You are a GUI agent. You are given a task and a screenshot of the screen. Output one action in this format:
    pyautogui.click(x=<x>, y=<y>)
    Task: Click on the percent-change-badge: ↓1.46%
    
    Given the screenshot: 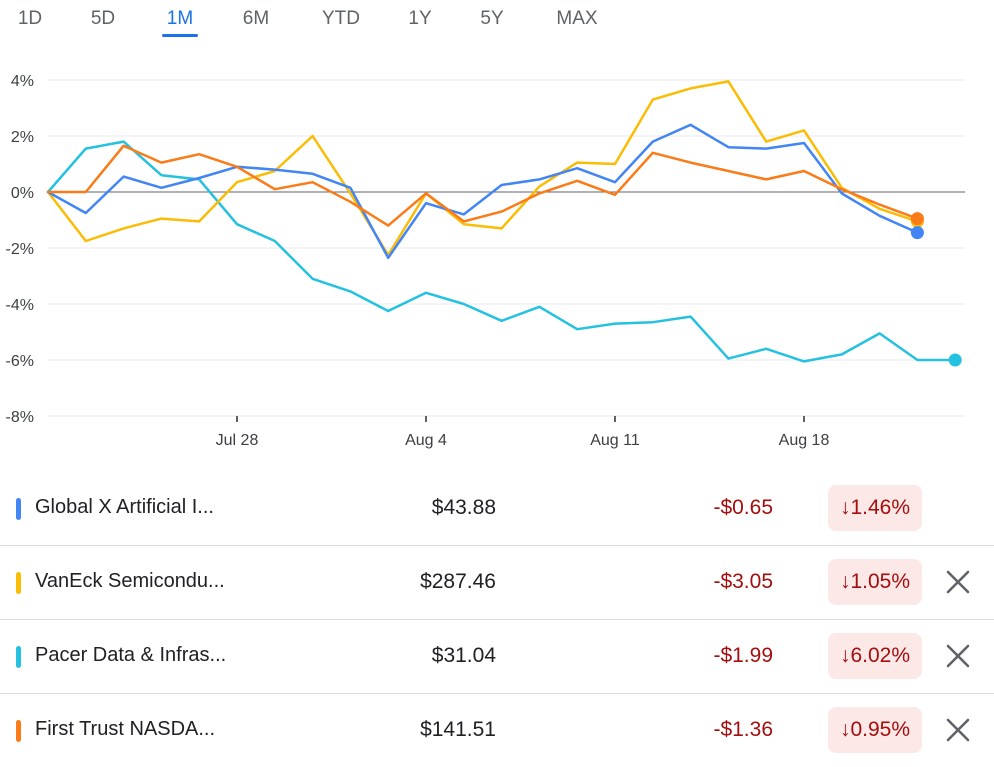 What is the action you would take?
    pyautogui.click(x=874, y=508)
    